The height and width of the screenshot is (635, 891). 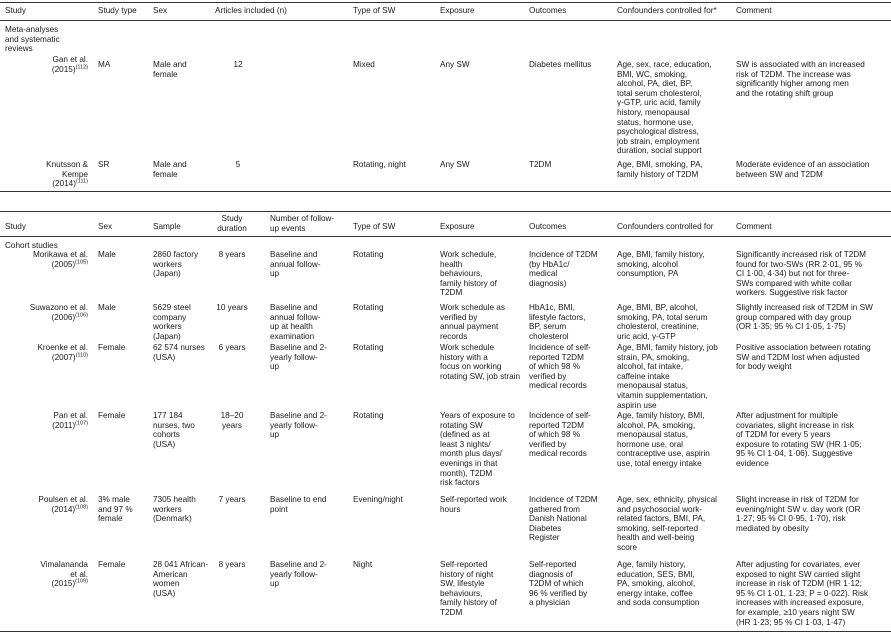 What do you see at coordinates (81, 422) in the screenshot?
I see `t2-row4-ref: (107)` at bounding box center [81, 422].